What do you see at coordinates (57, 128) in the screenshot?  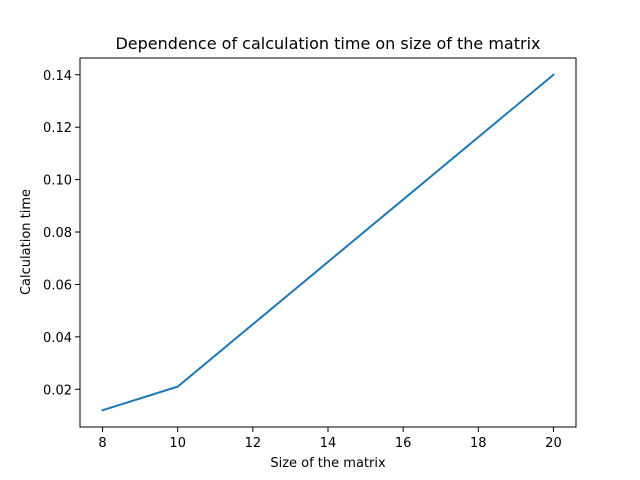 I see `y-tick-label: 0.12` at bounding box center [57, 128].